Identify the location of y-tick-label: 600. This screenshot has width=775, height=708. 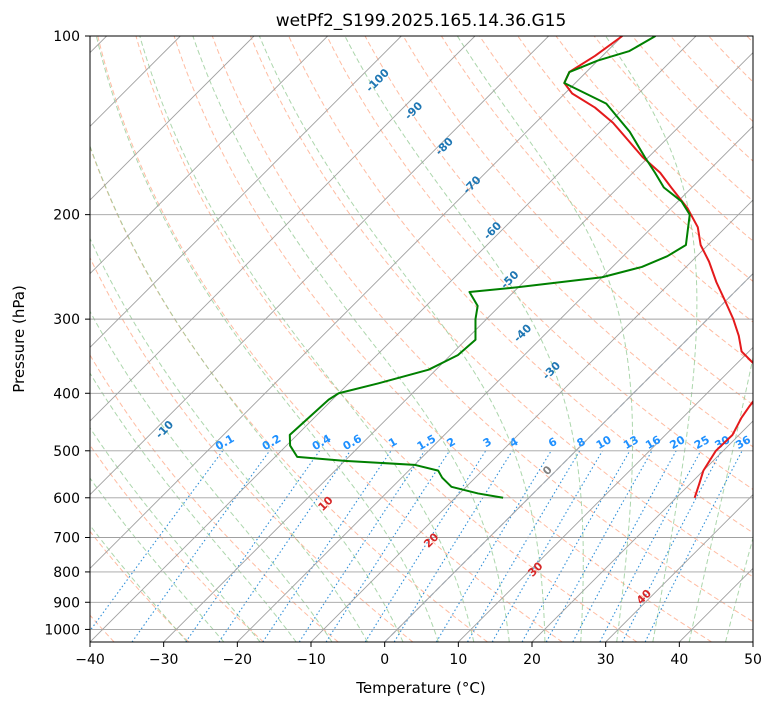
(66, 499).